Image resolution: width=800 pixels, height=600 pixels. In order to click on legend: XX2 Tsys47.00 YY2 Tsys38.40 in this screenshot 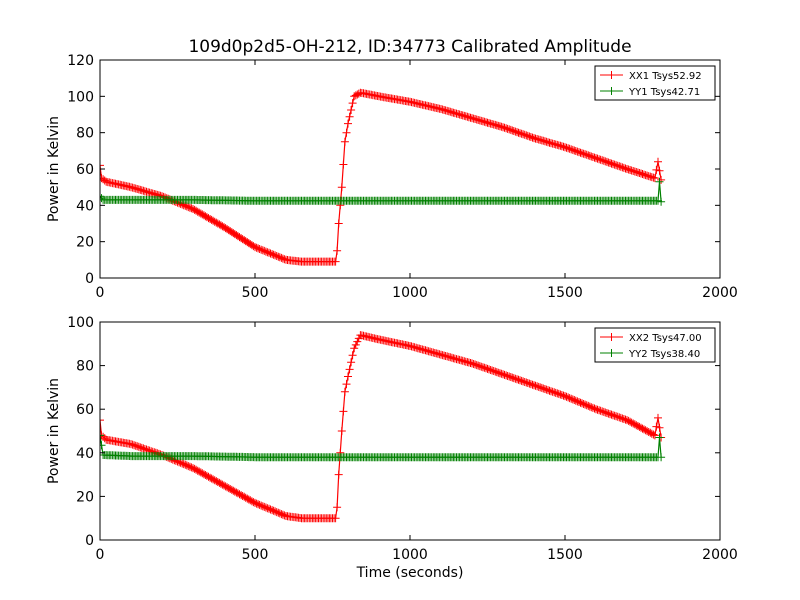, I will do `click(655, 345)`.